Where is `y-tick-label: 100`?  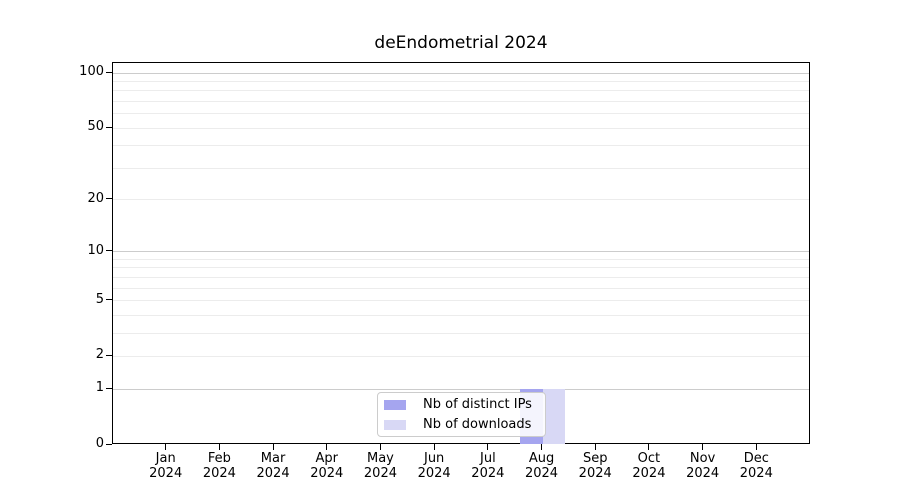 y-tick-label: 100 is located at coordinates (91, 71).